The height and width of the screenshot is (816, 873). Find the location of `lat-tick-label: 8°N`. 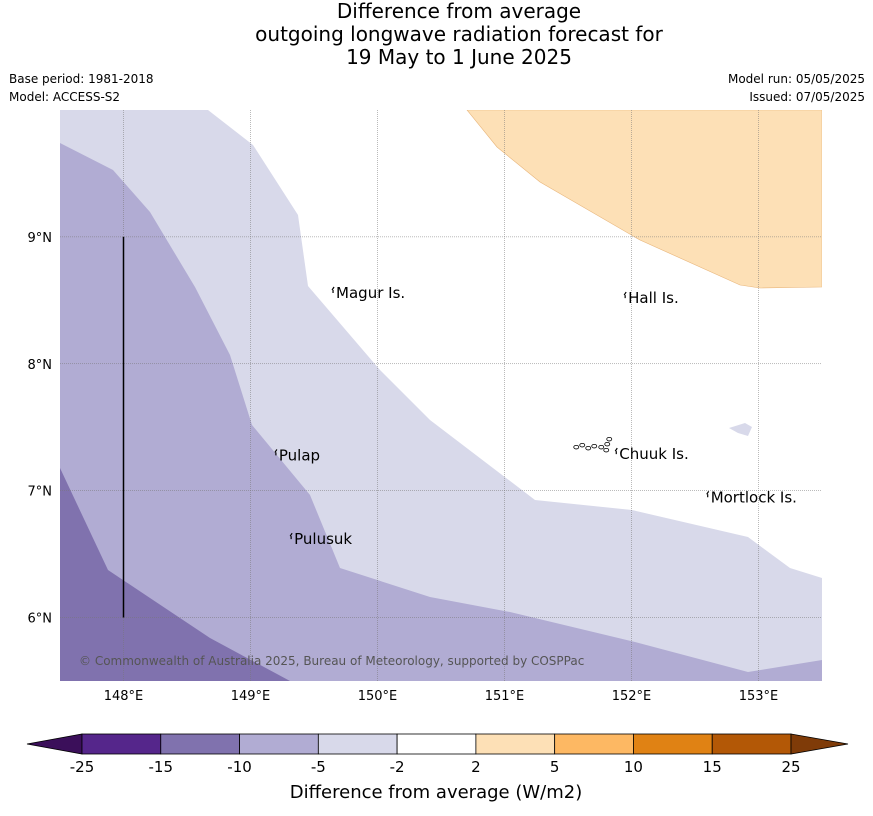

lat-tick-label: 8°N is located at coordinates (40, 365).